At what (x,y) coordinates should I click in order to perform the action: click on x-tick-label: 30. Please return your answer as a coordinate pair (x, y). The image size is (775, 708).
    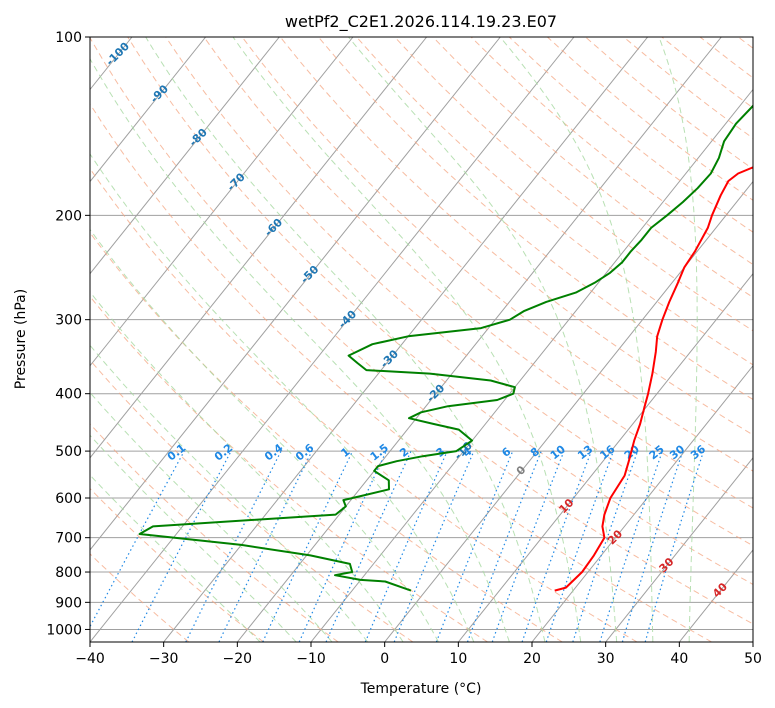
    Looking at the image, I should click on (606, 659).